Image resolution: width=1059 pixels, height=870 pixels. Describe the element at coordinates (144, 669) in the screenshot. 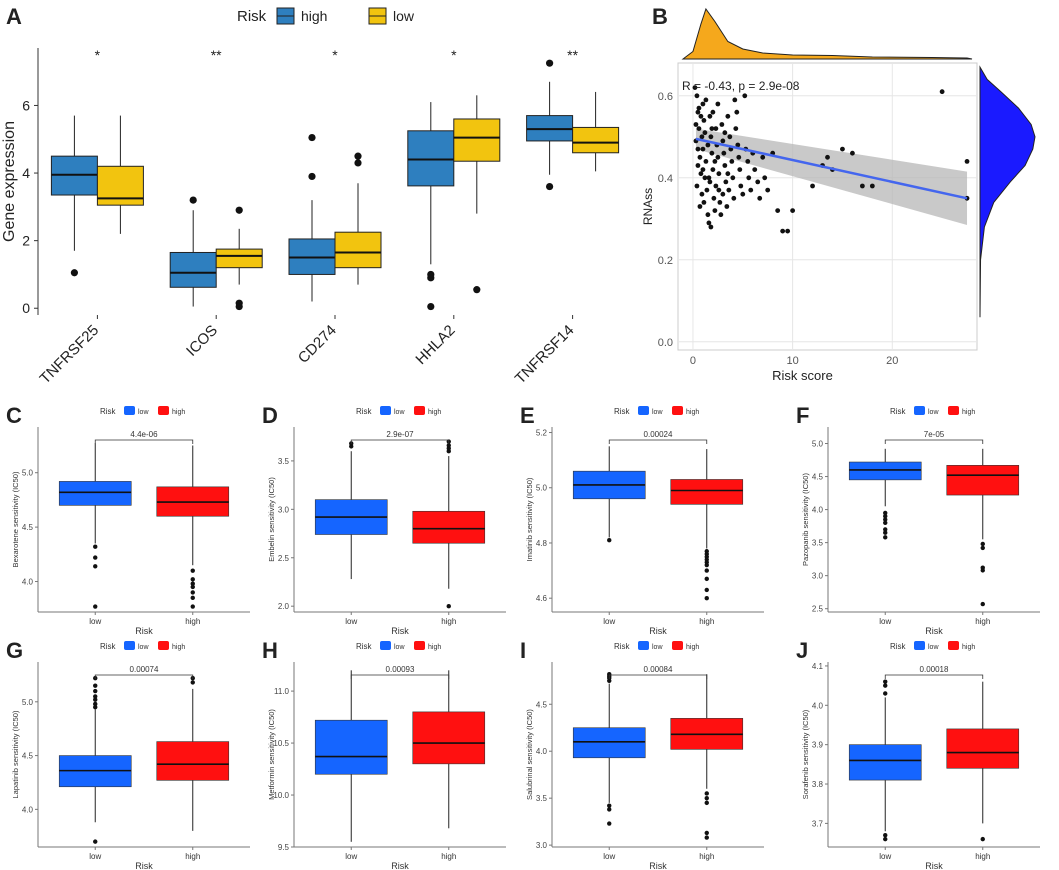

I see `p-value-label: 0.00074` at that location.